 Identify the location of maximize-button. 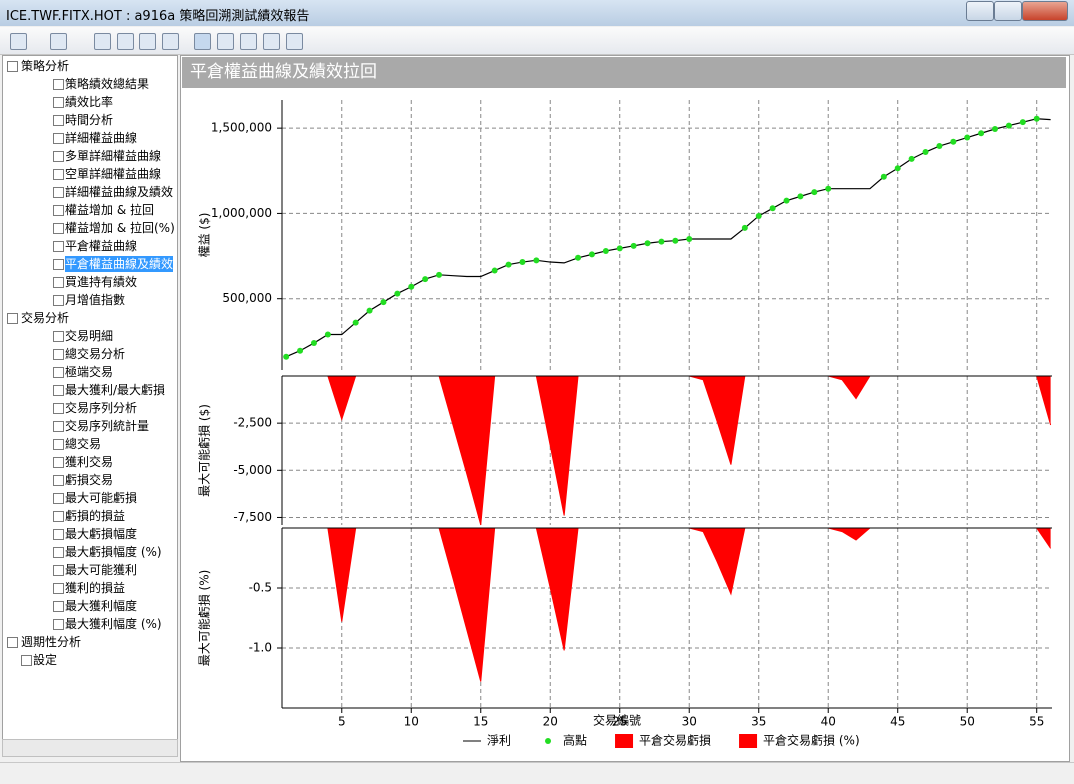
(1008, 11).